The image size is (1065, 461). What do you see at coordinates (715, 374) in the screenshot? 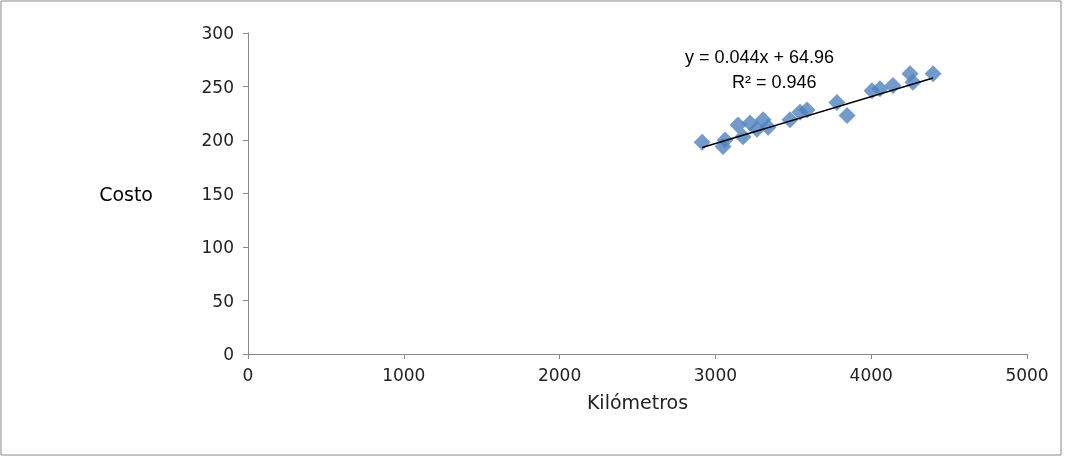
I see `x-tick-label: 3000` at bounding box center [715, 374].